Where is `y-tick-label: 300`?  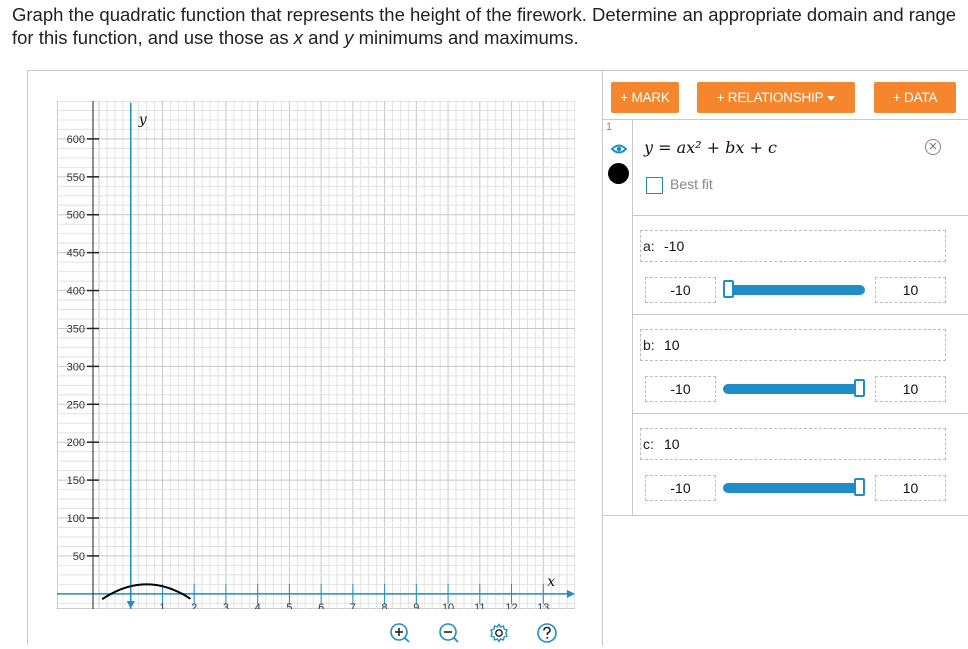 y-tick-label: 300 is located at coordinates (76, 367).